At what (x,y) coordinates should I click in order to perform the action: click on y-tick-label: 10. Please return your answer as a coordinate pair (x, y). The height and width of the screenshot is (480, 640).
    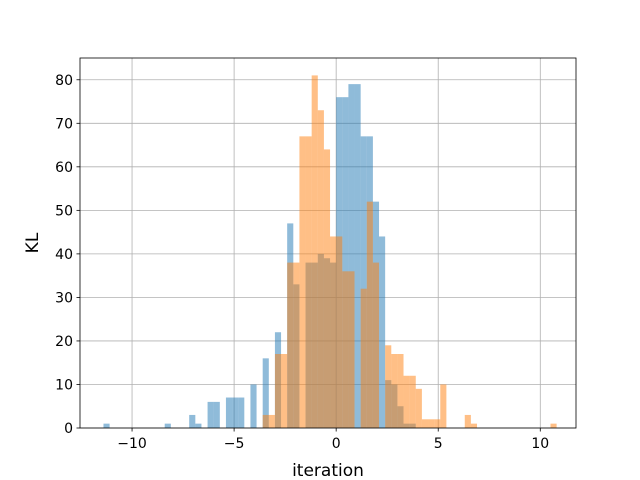
    Looking at the image, I should click on (64, 385).